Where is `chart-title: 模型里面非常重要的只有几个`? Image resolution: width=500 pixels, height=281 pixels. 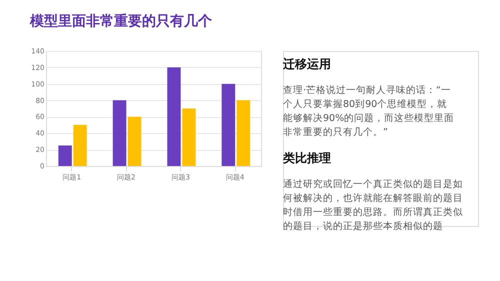 chart-title: 模型里面非常重要的只有几个 is located at coordinates (121, 22).